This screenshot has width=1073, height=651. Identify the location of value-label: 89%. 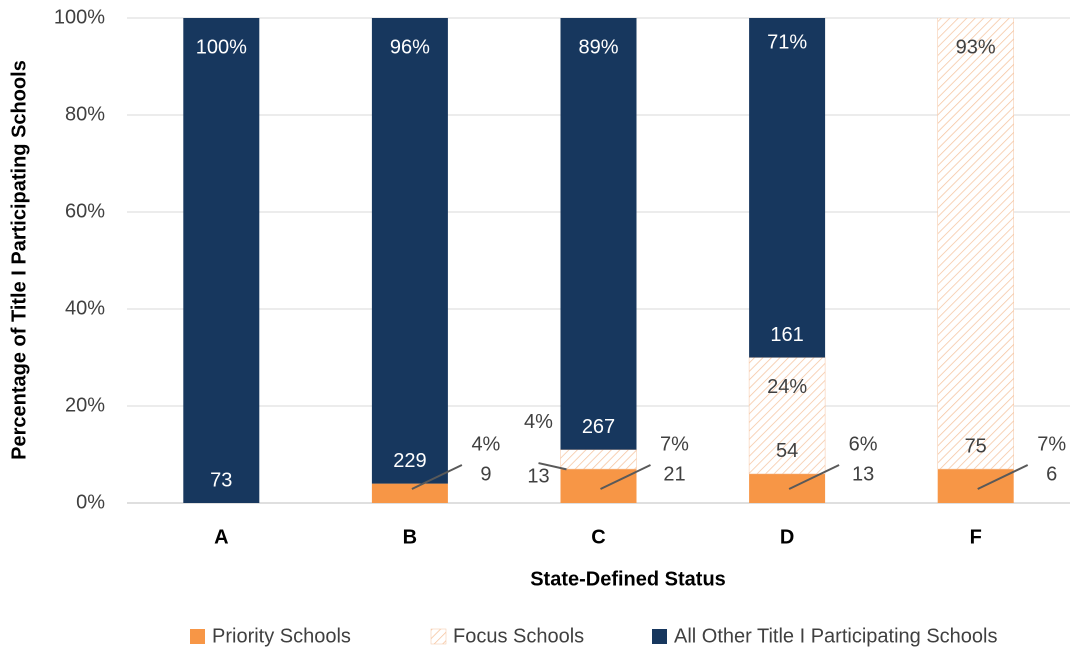
(598, 47).